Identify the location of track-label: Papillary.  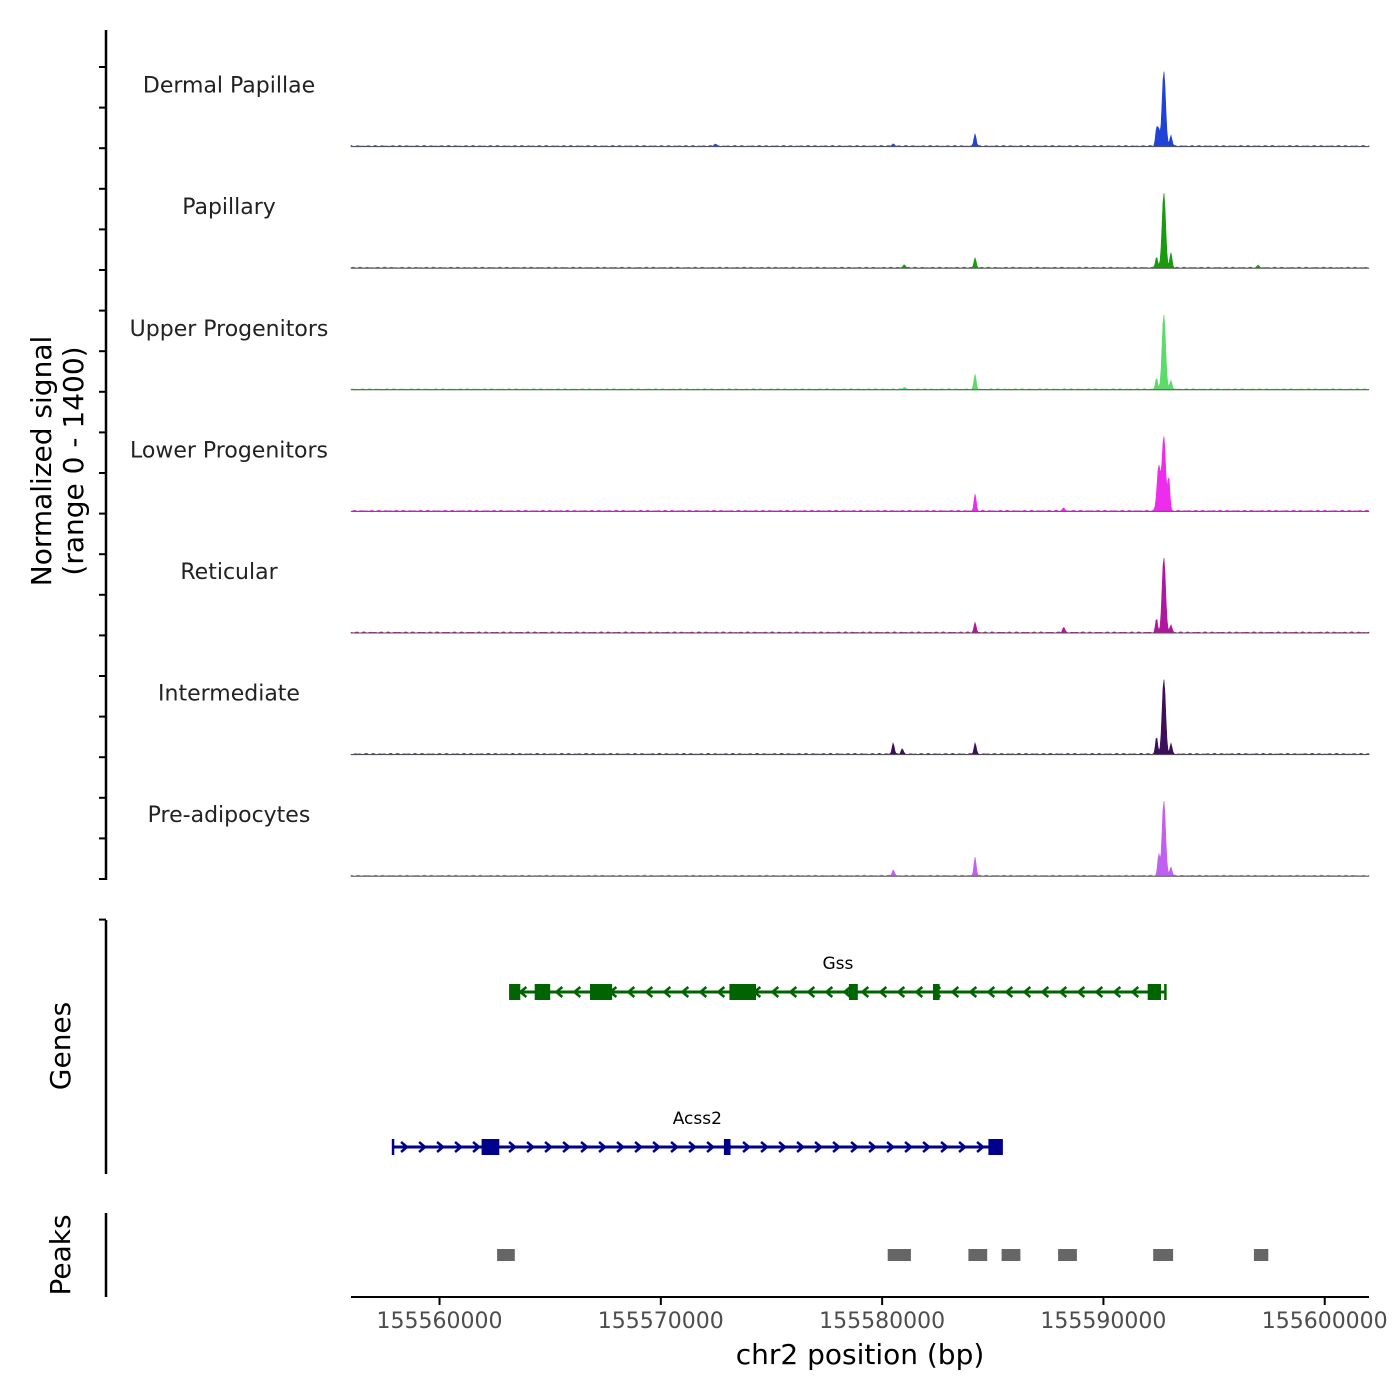
(229, 207).